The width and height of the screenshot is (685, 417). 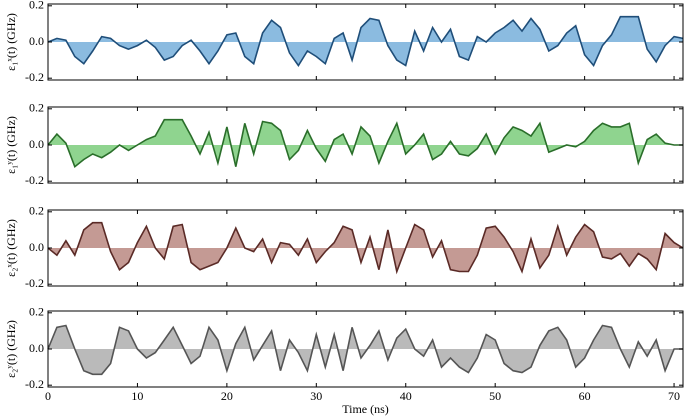 I want to click on y-axis-label: ε₁ˣ(t) (GHz), so click(x=11, y=42).